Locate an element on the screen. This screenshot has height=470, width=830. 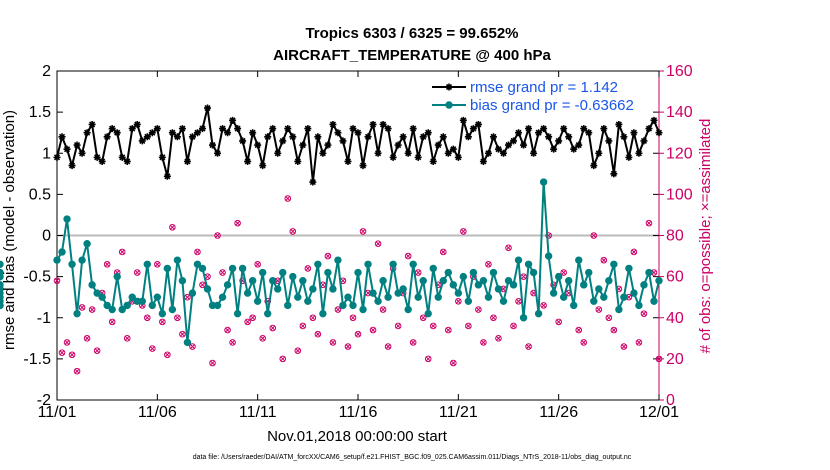
y-left-tick-label: -2 is located at coordinates (44, 400).